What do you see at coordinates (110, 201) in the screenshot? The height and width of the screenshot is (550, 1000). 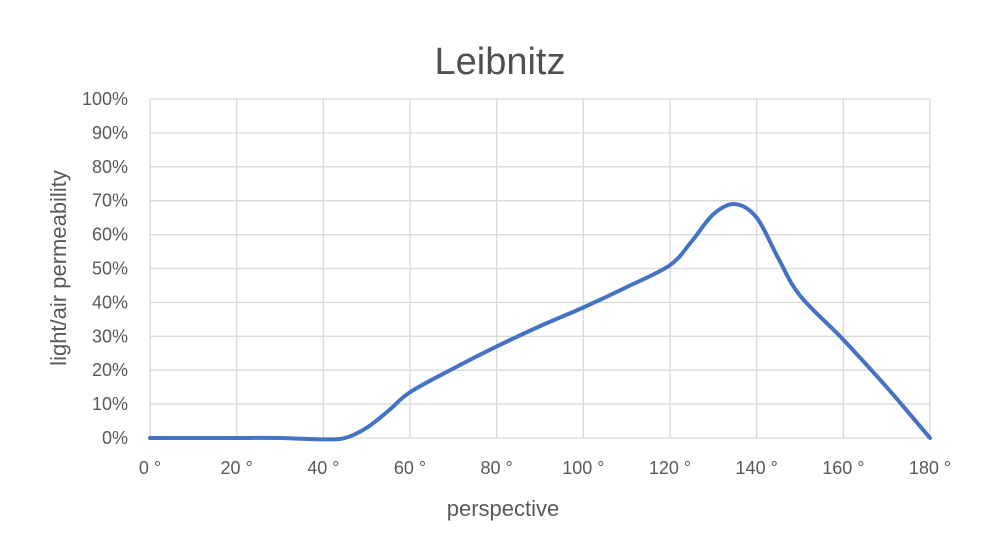 I see `y-tick-label: 70%` at bounding box center [110, 201].